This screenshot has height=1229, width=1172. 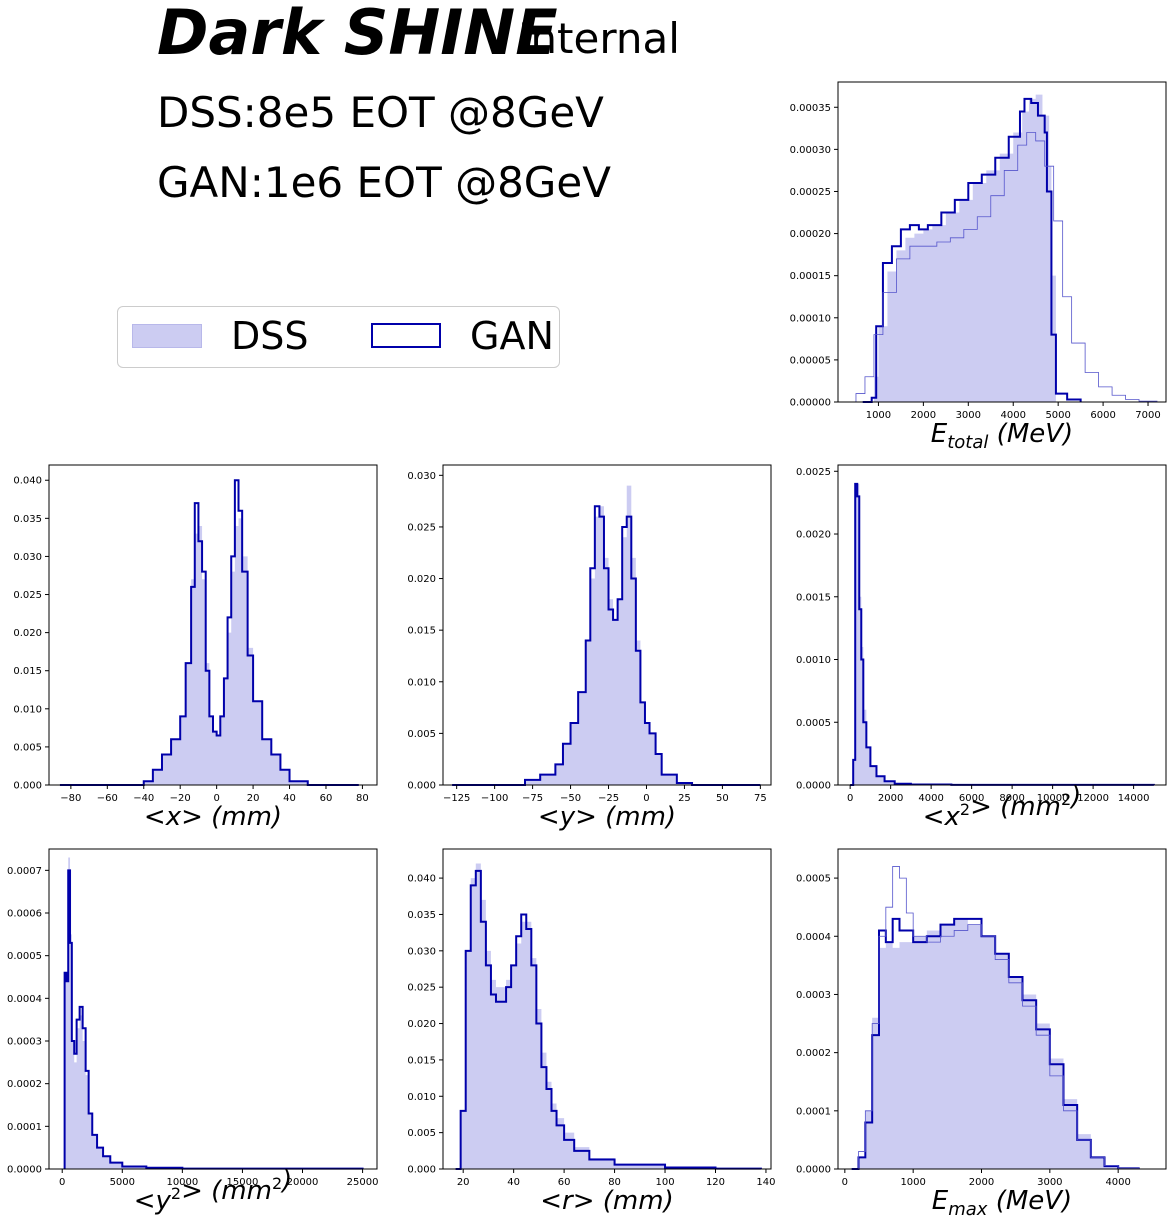 What do you see at coordinates (810, 234) in the screenshot?
I see `y-tick-label: 0.00020` at bounding box center [810, 234].